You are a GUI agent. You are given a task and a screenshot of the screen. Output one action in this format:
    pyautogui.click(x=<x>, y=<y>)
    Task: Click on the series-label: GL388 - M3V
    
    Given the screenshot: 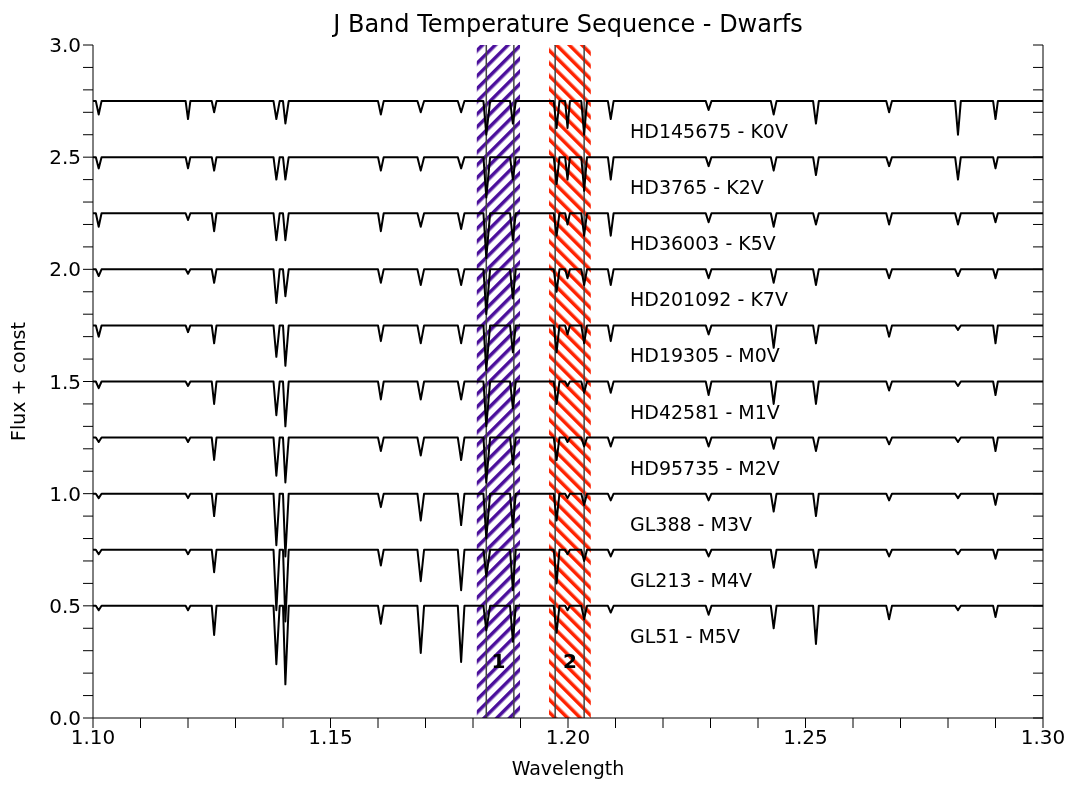 What is the action you would take?
    pyautogui.click(x=691, y=523)
    